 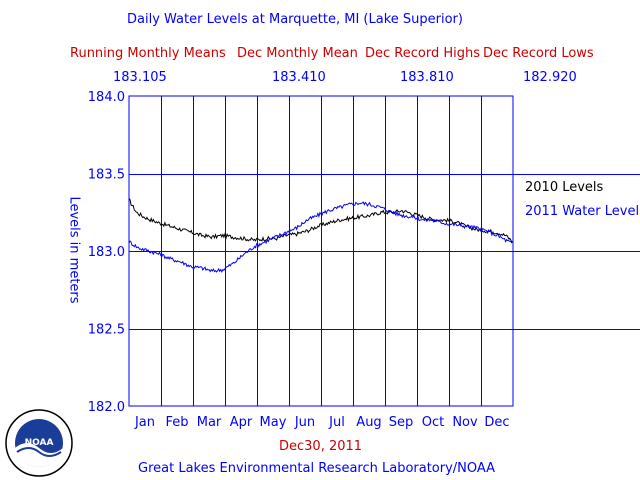 I want to click on noaa-logo-text: NOAA, so click(x=39, y=443).